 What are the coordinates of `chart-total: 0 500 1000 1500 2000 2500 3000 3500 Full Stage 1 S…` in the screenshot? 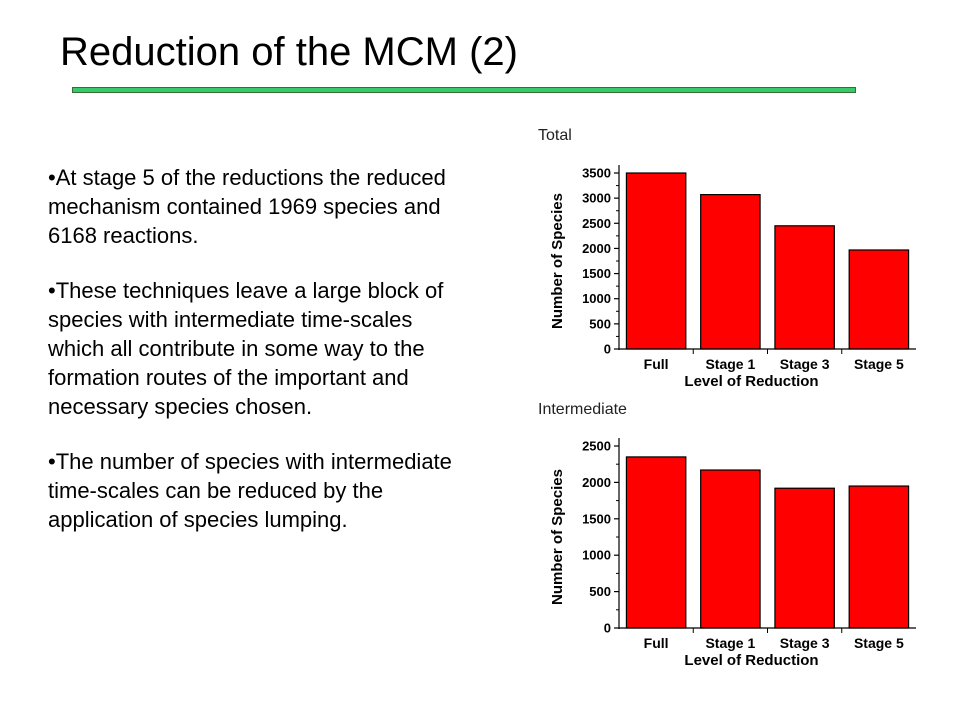 It's located at (732, 277).